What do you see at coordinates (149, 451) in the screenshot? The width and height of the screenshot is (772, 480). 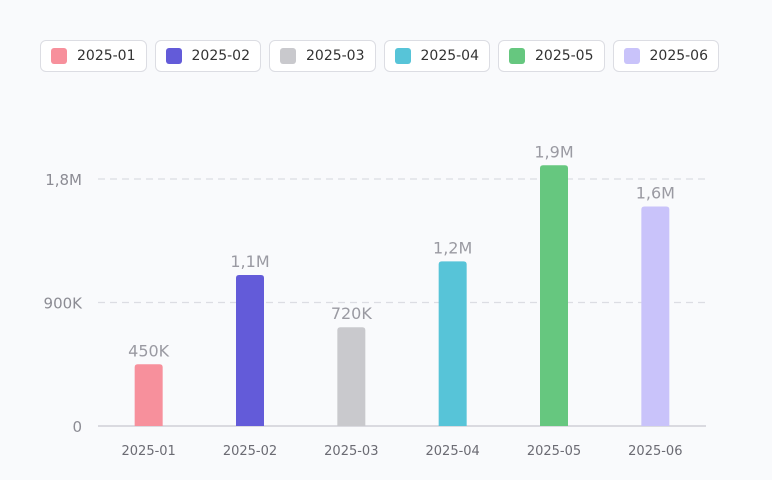 I see `x-tick-label: 2025-01` at bounding box center [149, 451].